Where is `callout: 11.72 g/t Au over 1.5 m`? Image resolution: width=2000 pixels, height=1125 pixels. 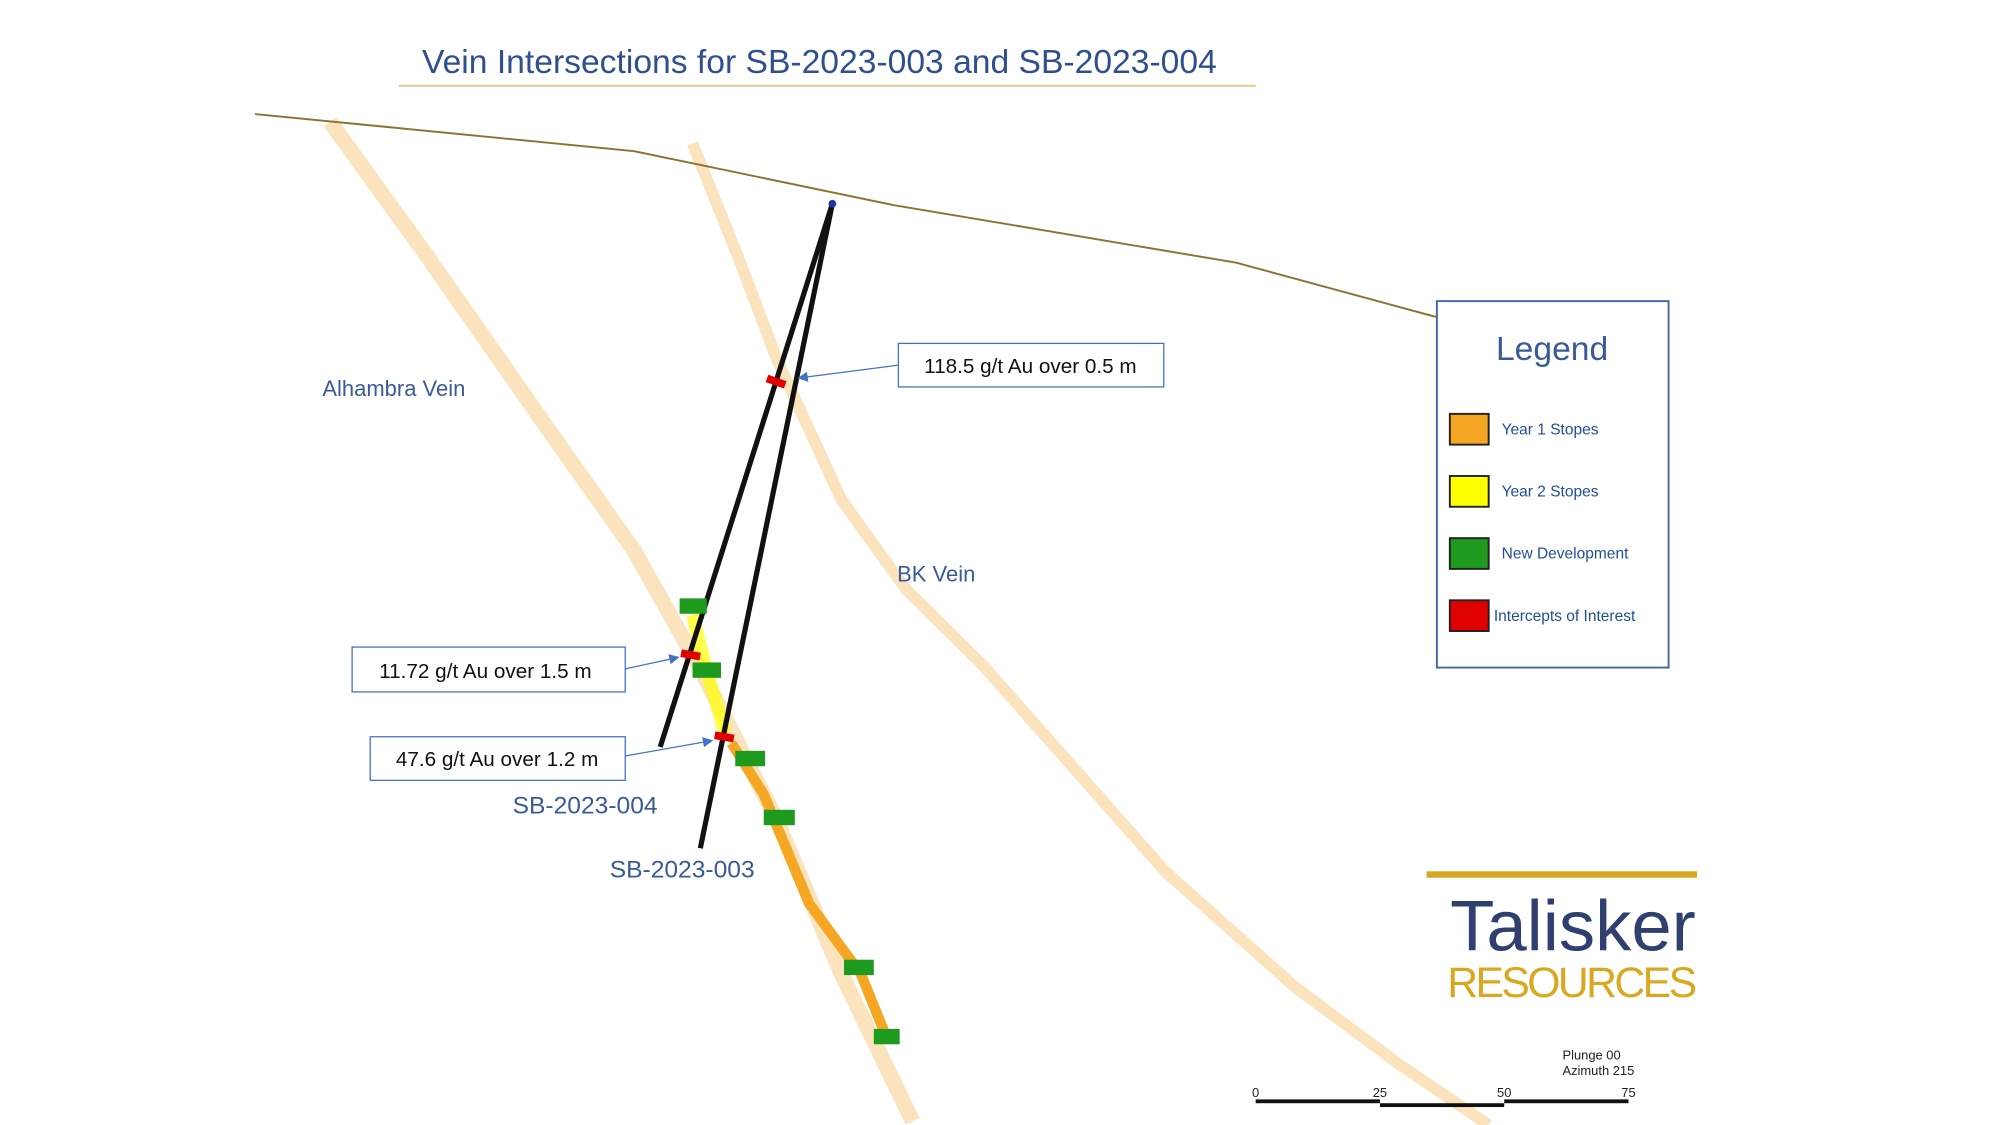 callout: 11.72 g/t Au over 1.5 m is located at coordinates (485, 671).